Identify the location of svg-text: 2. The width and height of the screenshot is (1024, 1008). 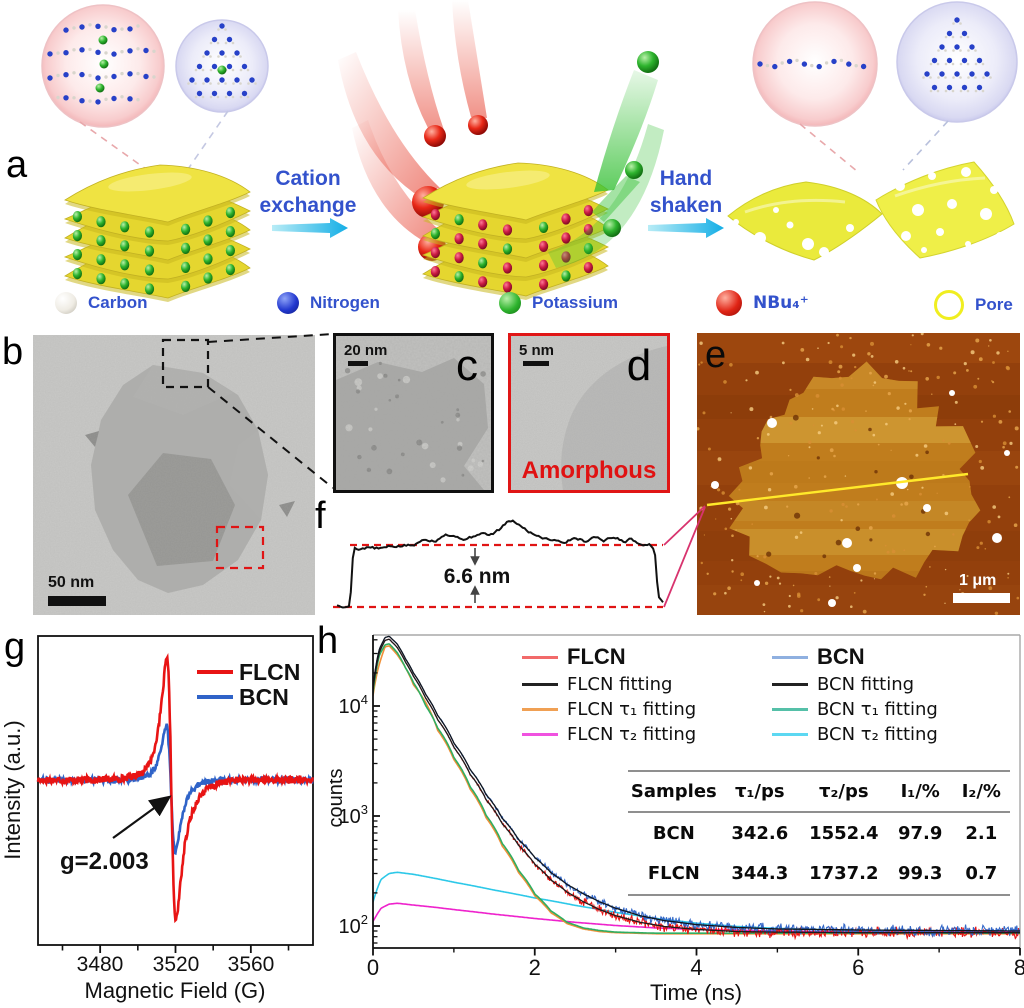
(535, 967).